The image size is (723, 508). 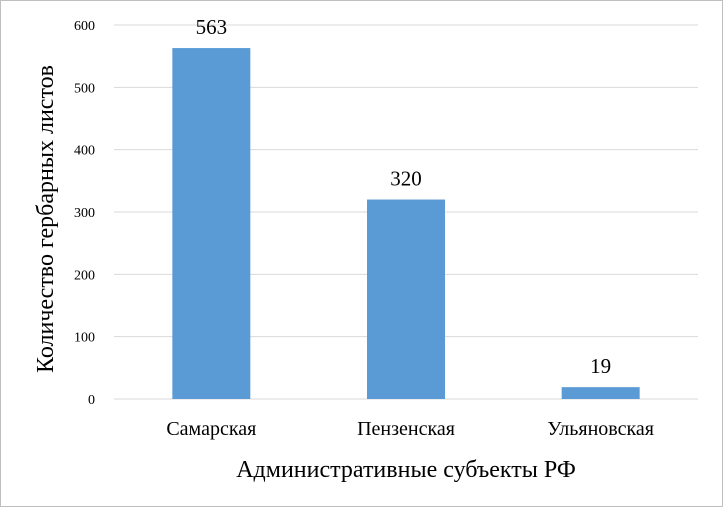 What do you see at coordinates (84, 151) in the screenshot?
I see `y-tick-label: 400` at bounding box center [84, 151].